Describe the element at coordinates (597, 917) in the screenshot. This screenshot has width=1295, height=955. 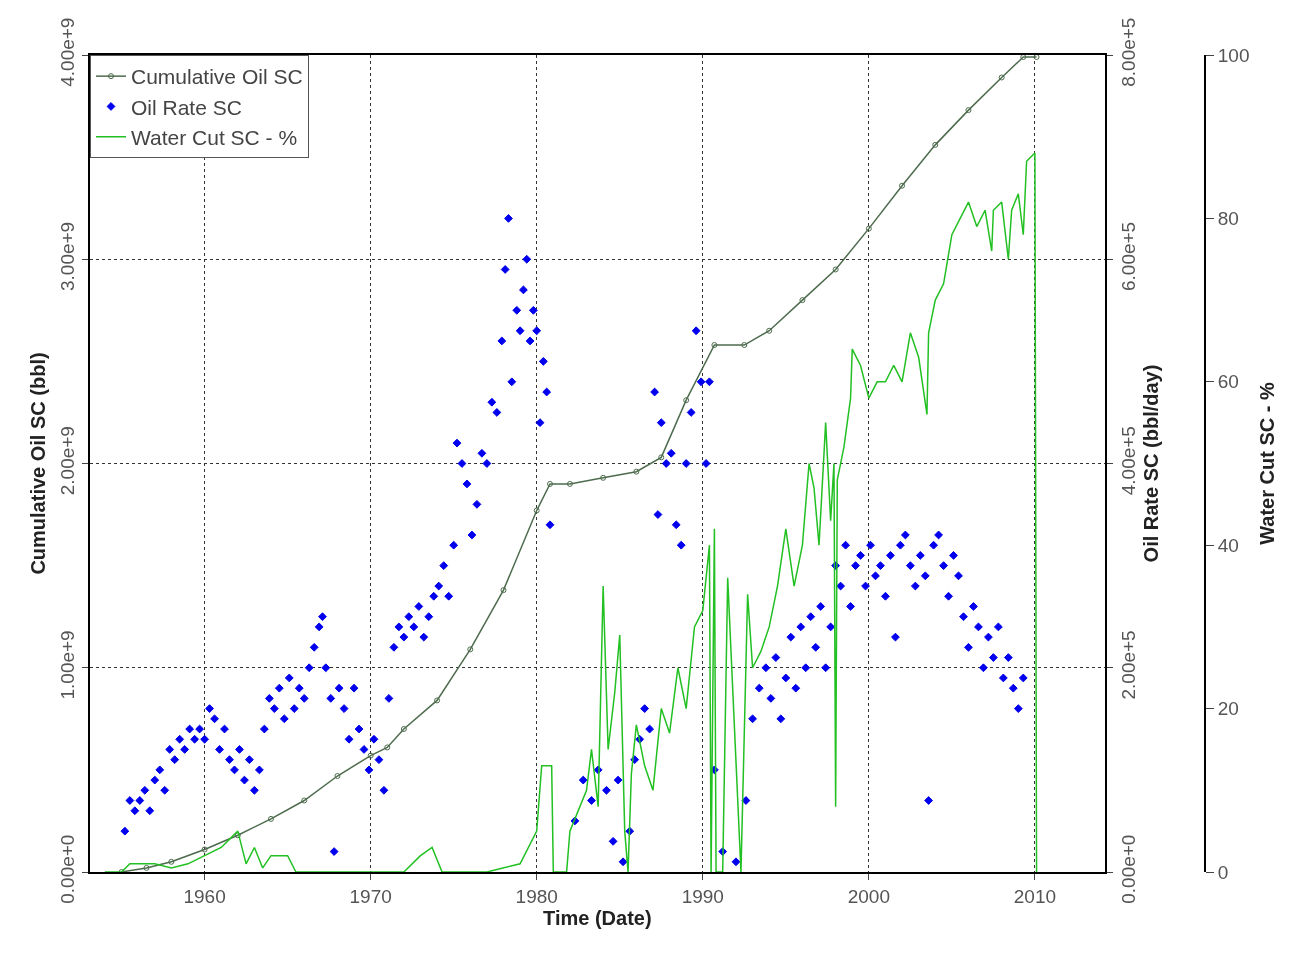
I see `x-axis-title: Time (Date)` at that location.